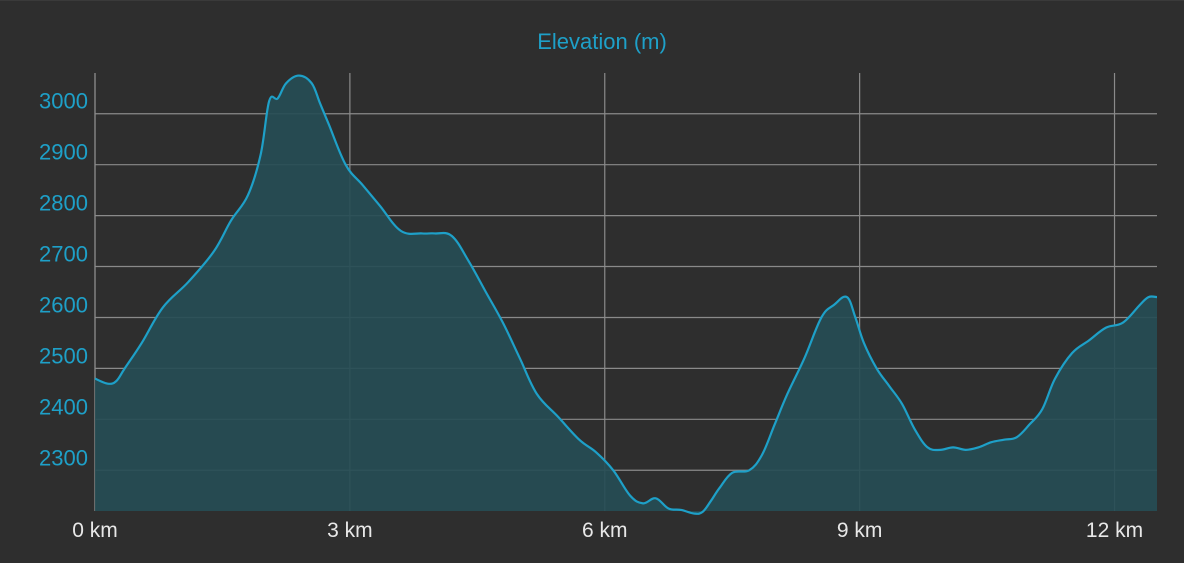 This screenshot has width=1184, height=563. What do you see at coordinates (63, 457) in the screenshot?
I see `y-tick-label: 2300` at bounding box center [63, 457].